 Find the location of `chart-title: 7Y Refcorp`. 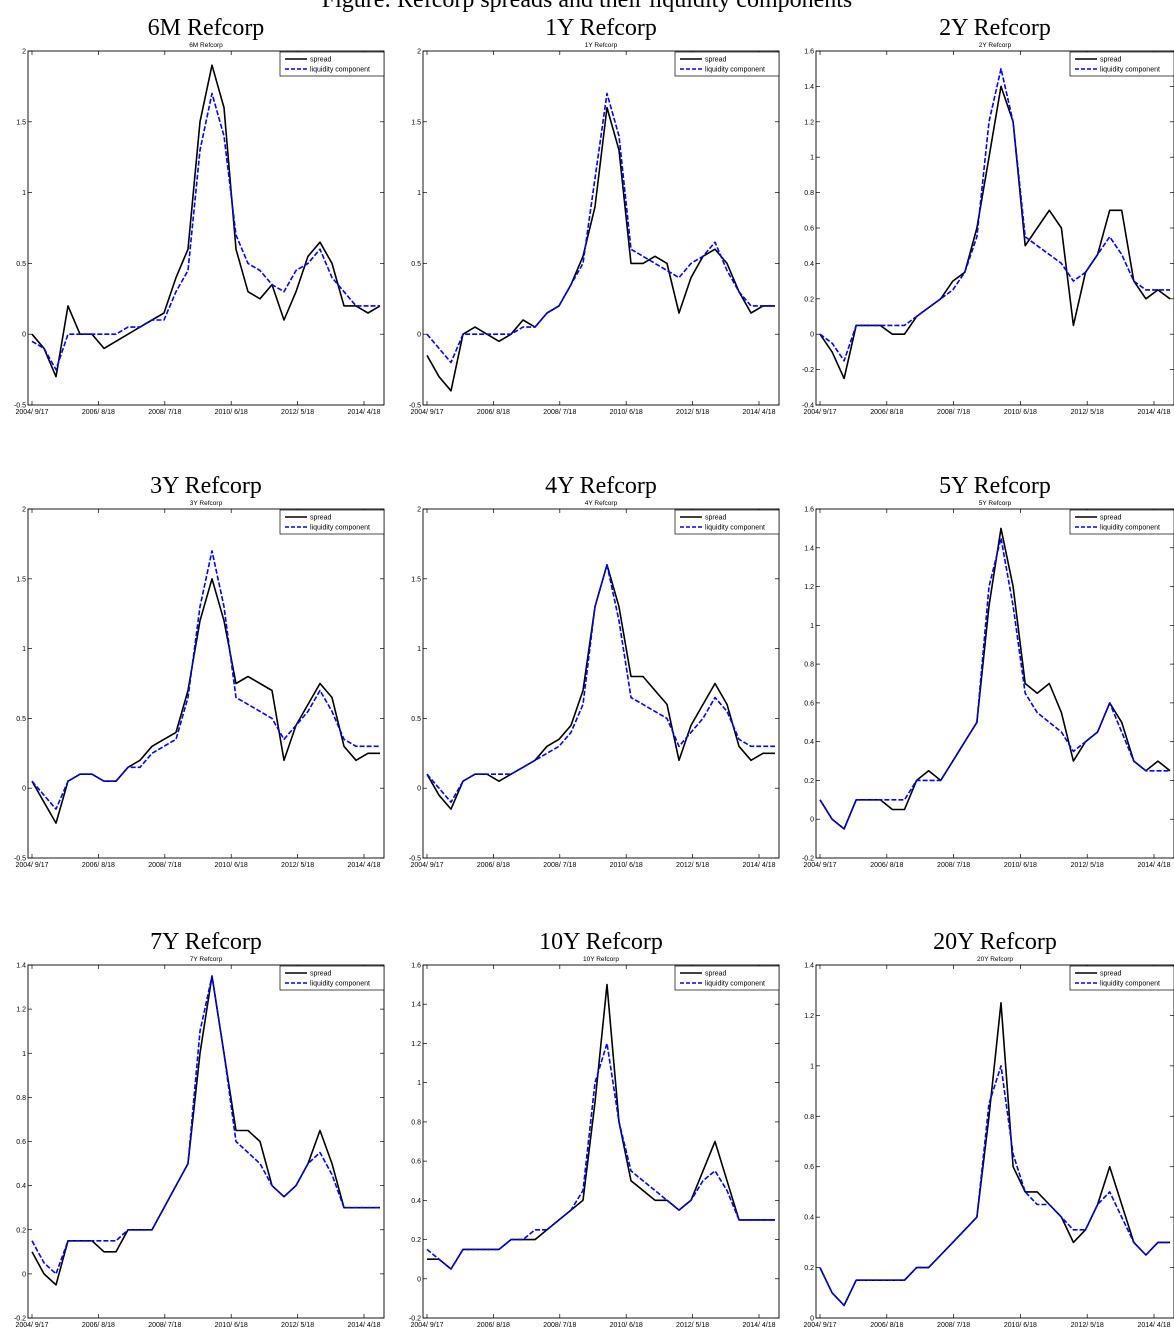

chart-title: 7Y Refcorp is located at coordinates (206, 942).